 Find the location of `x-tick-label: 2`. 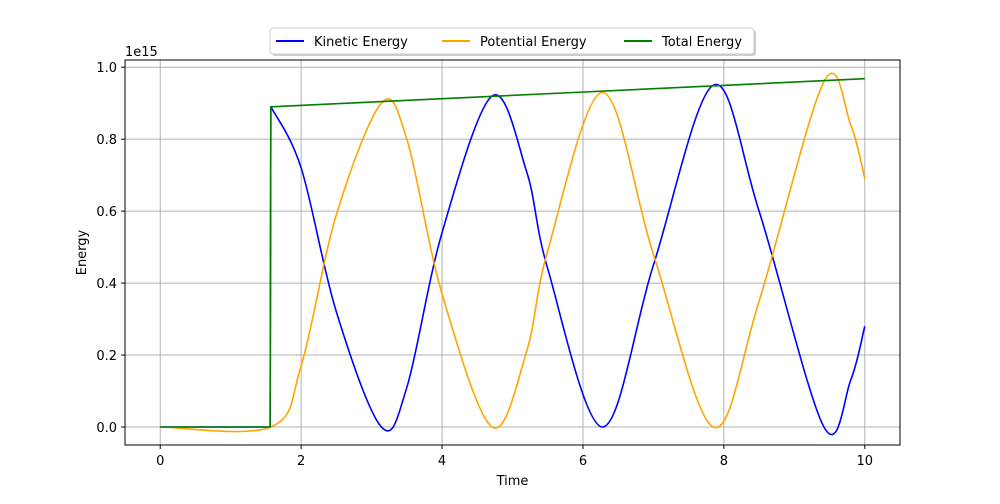

x-tick-label: 2 is located at coordinates (301, 461).